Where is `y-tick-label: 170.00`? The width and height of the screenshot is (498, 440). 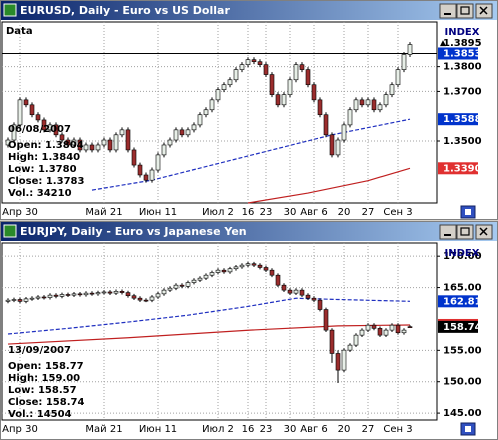 y-tick-label: 170.00 is located at coordinates (462, 256).